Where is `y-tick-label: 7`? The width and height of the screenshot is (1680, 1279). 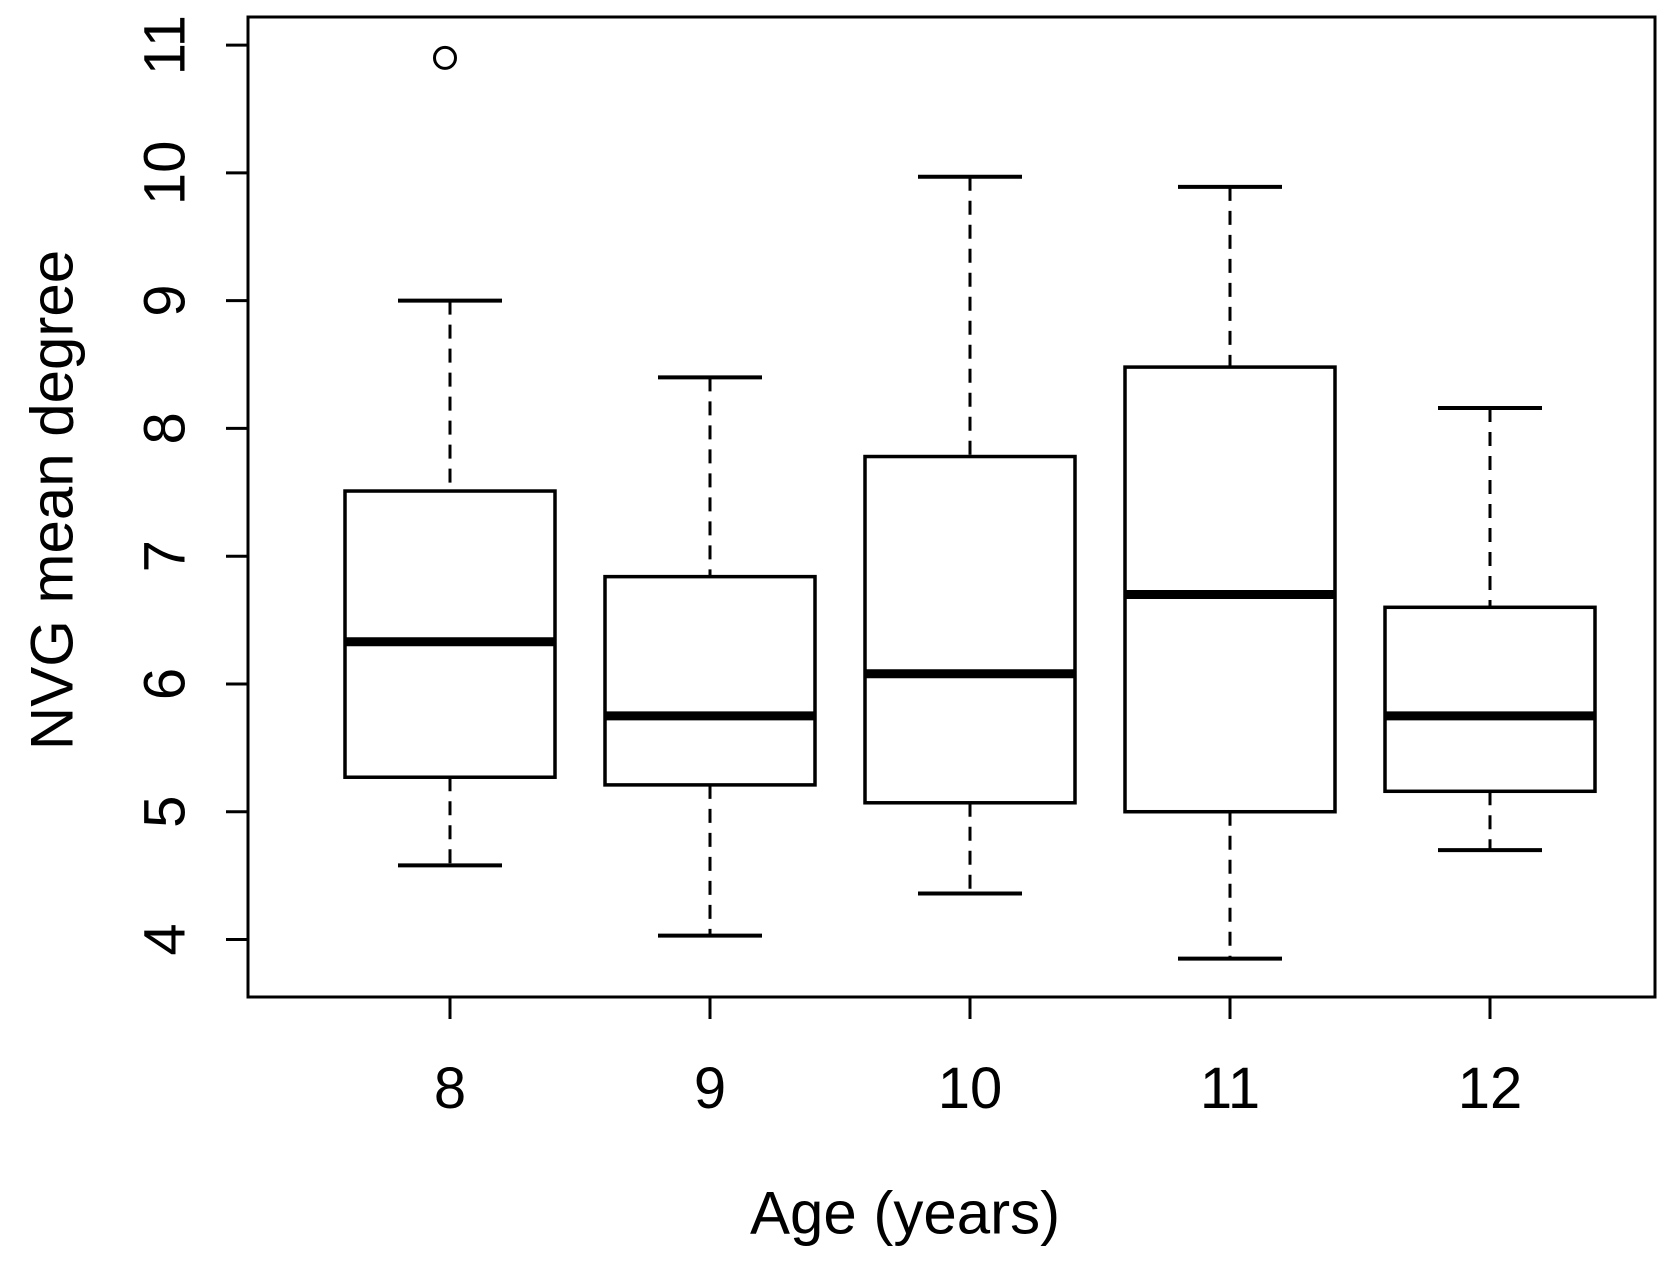 y-tick-label: 7 is located at coordinates (165, 556).